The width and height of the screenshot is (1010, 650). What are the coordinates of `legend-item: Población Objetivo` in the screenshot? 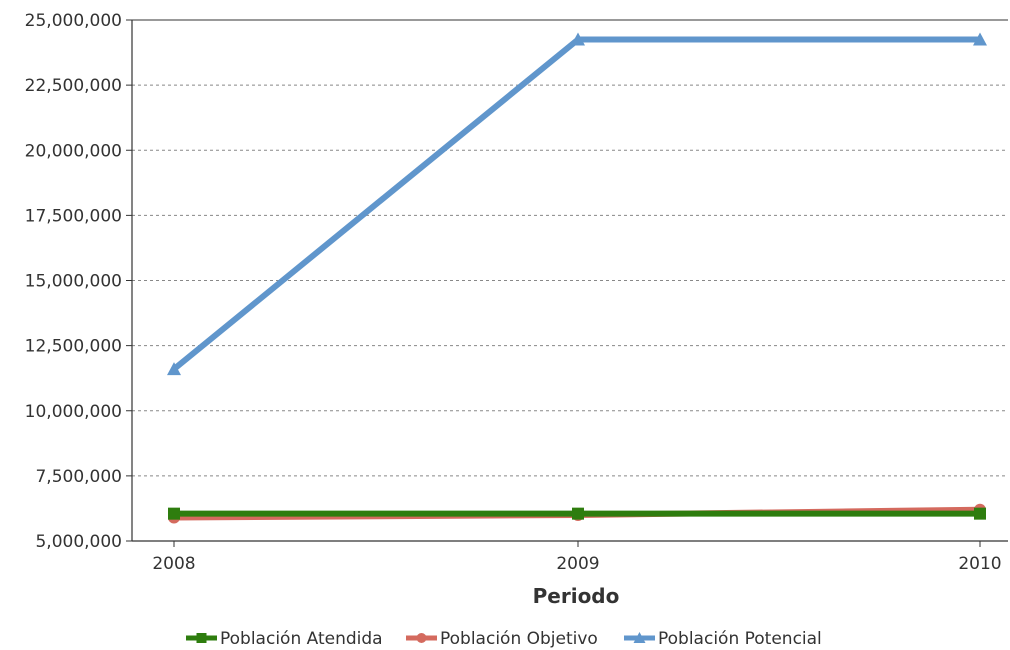 It's located at (502, 639).